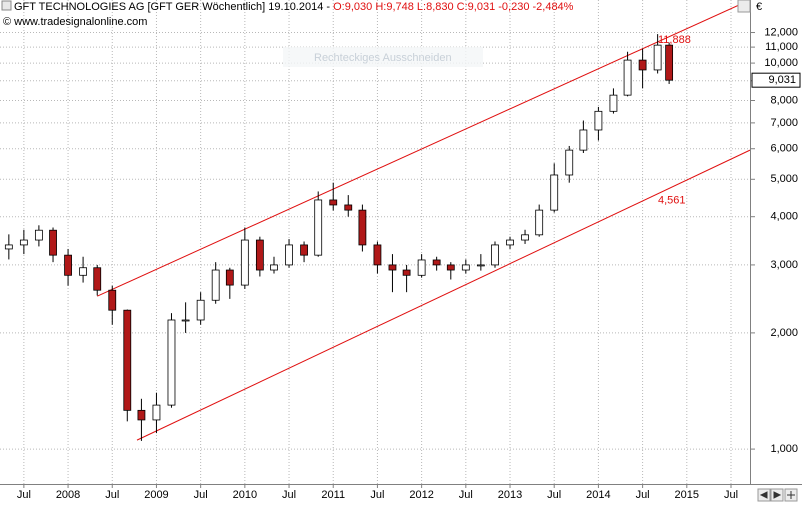 This screenshot has height=506, width=802. I want to click on y-tick-label: 2,000, so click(784, 333).